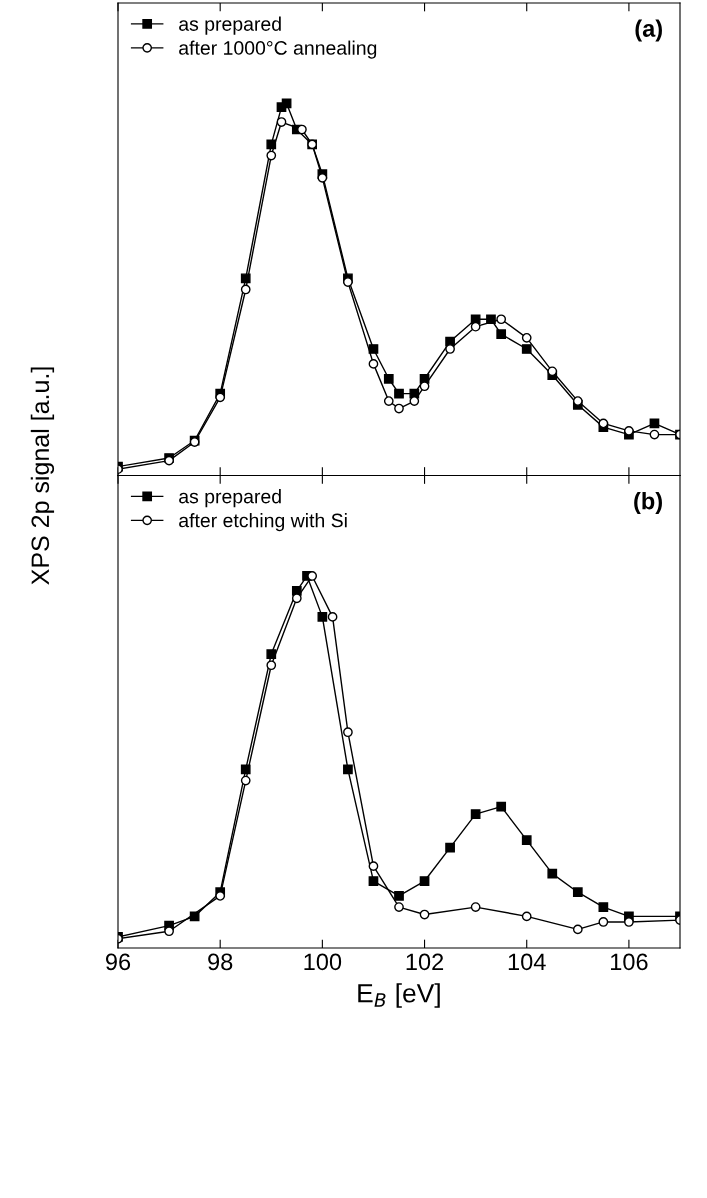 The height and width of the screenshot is (1198, 707). I want to click on legend-label: after 1000°C annealing, so click(278, 49).